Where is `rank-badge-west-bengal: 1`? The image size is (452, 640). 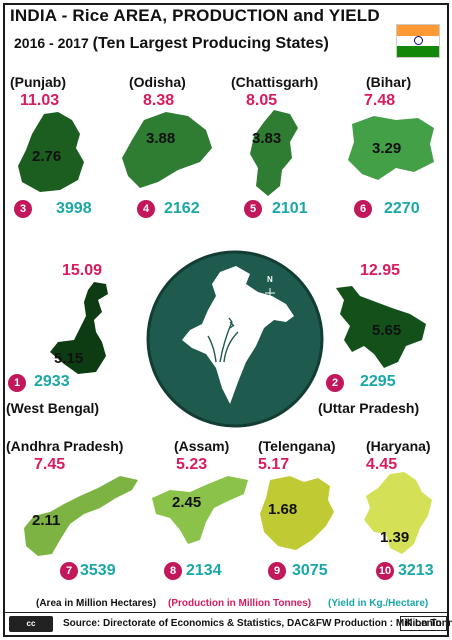
rank-badge-west-bengal: 1 is located at coordinates (17, 383).